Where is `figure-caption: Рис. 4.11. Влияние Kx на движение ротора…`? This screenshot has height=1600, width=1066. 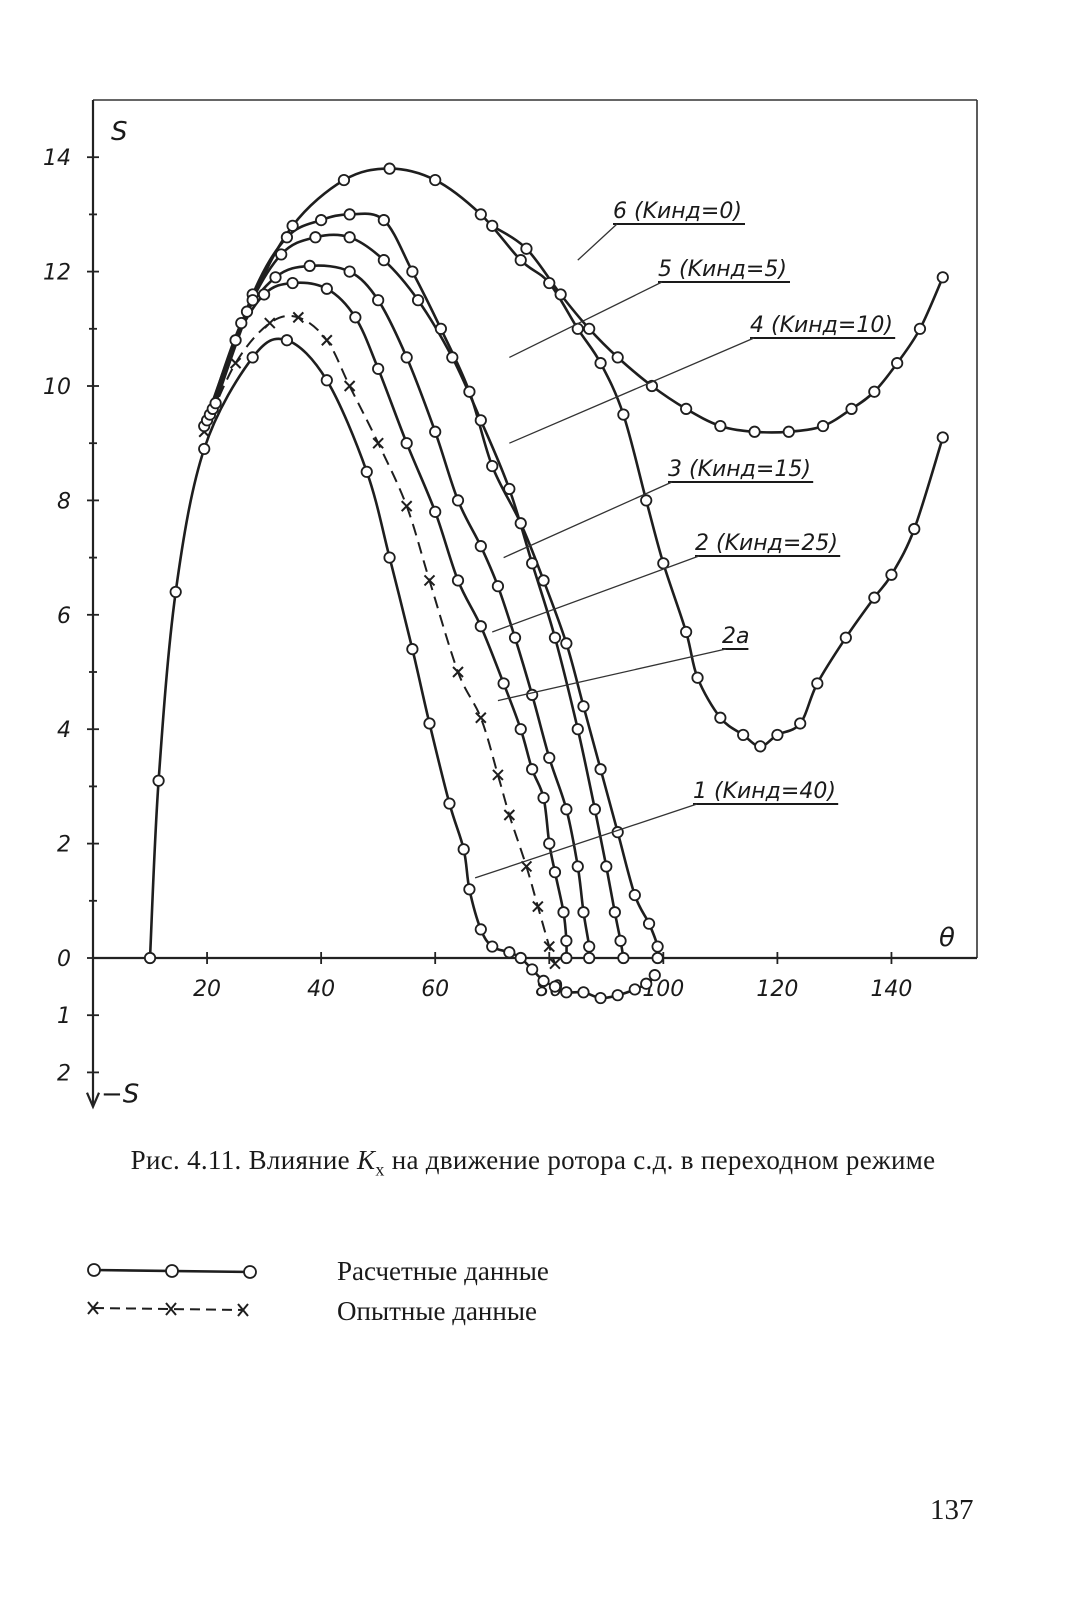 figure-caption: Рис. 4.11. Влияние Kx на движение ротора… is located at coordinates (533, 1162).